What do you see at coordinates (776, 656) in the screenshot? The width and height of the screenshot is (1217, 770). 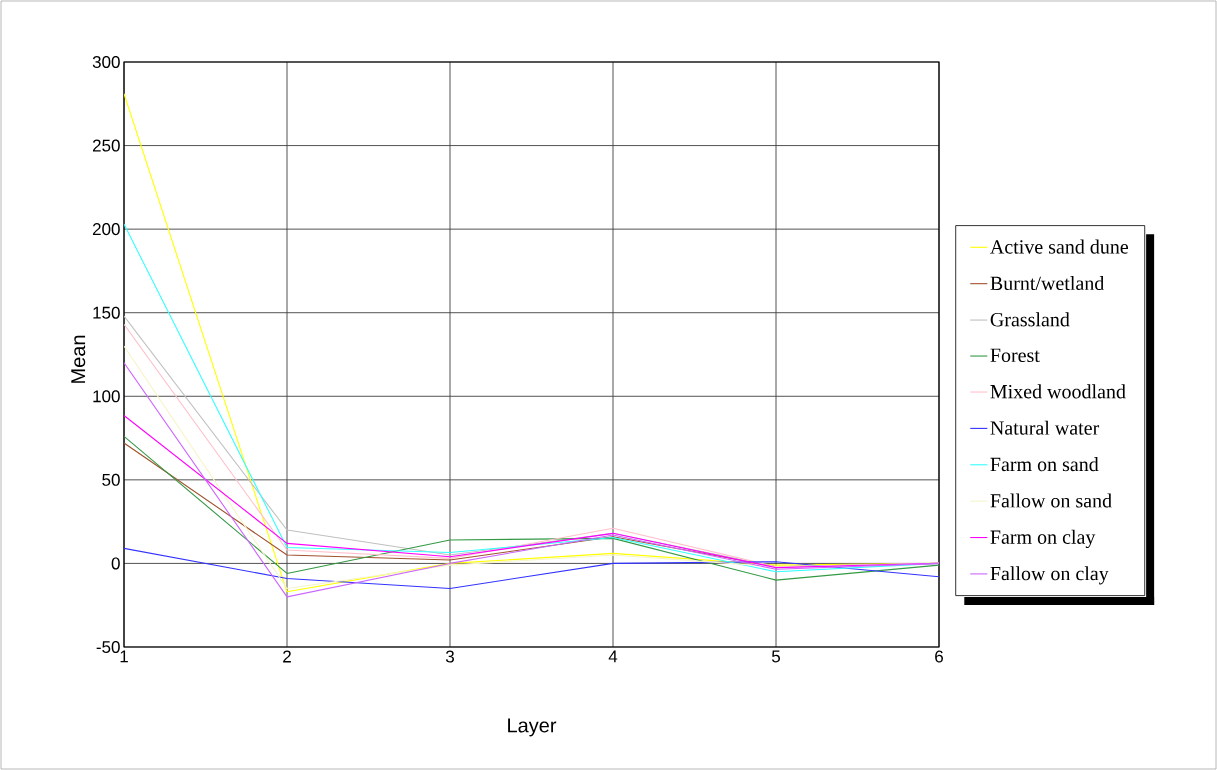 I see `x-tick-label: 5` at bounding box center [776, 656].